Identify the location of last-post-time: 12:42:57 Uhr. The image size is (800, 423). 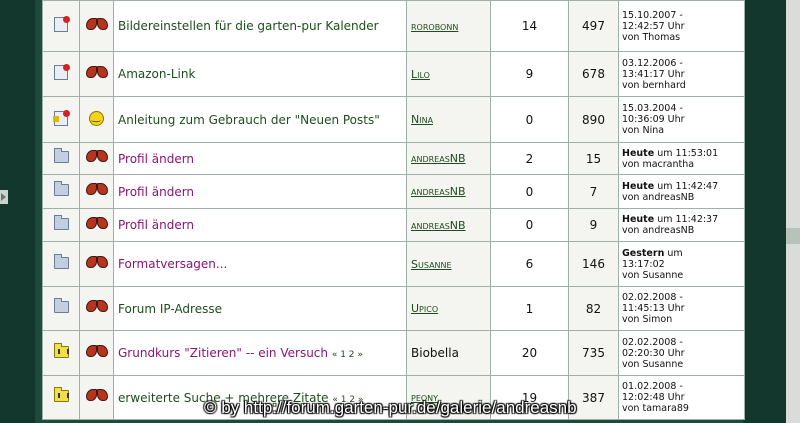
(653, 26).